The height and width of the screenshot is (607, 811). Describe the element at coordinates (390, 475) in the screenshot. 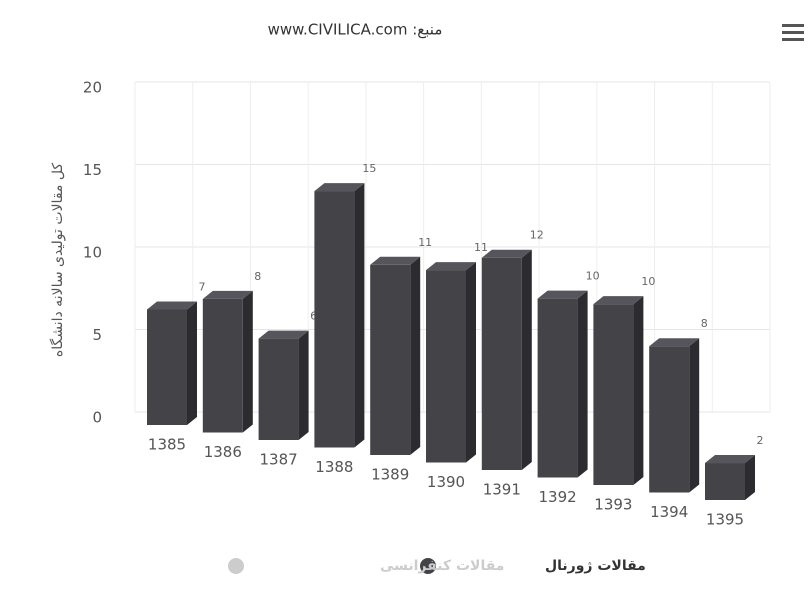

I see `x-tick-label: 1389` at that location.